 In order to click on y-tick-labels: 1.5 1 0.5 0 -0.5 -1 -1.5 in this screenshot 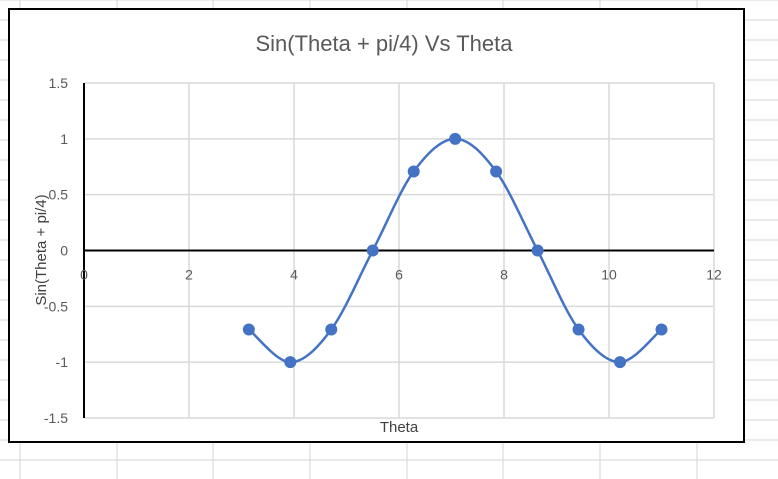, I will do `click(56, 250)`.